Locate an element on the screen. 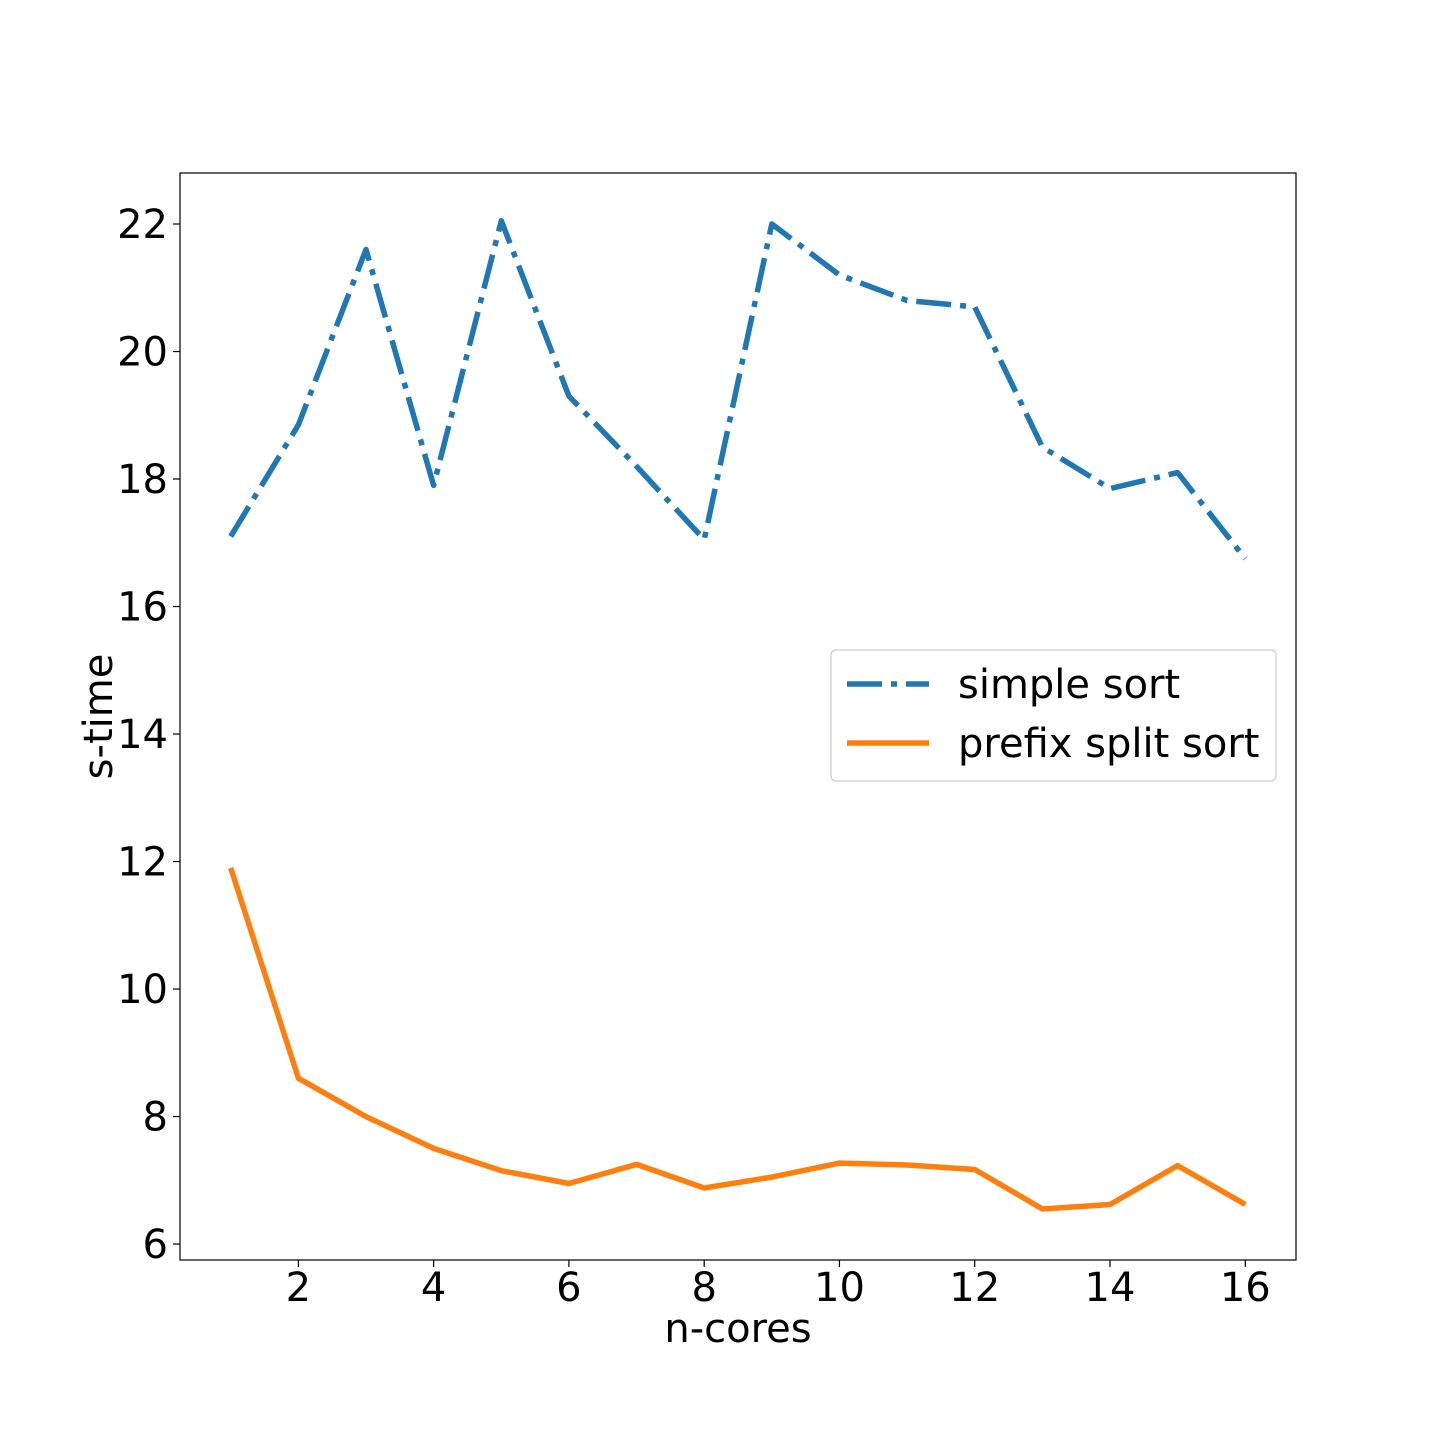 The image size is (1440, 1440). x-tick-label: 2 is located at coordinates (298, 1288).